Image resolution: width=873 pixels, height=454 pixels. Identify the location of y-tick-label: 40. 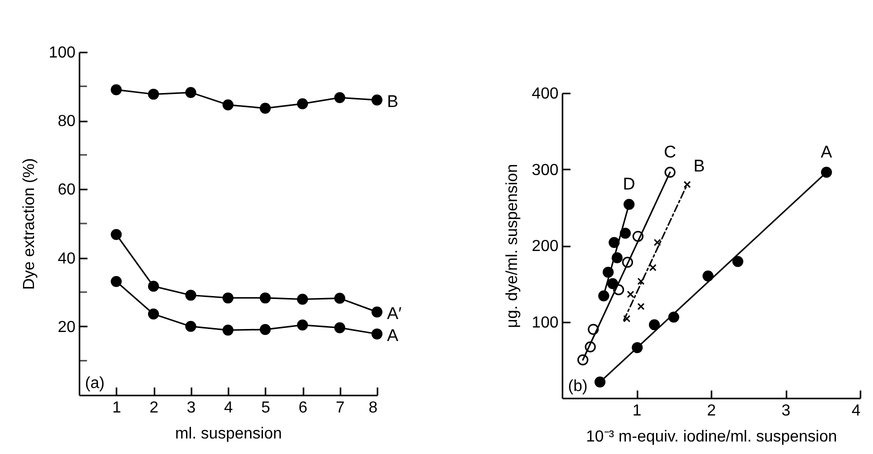
(67, 259).